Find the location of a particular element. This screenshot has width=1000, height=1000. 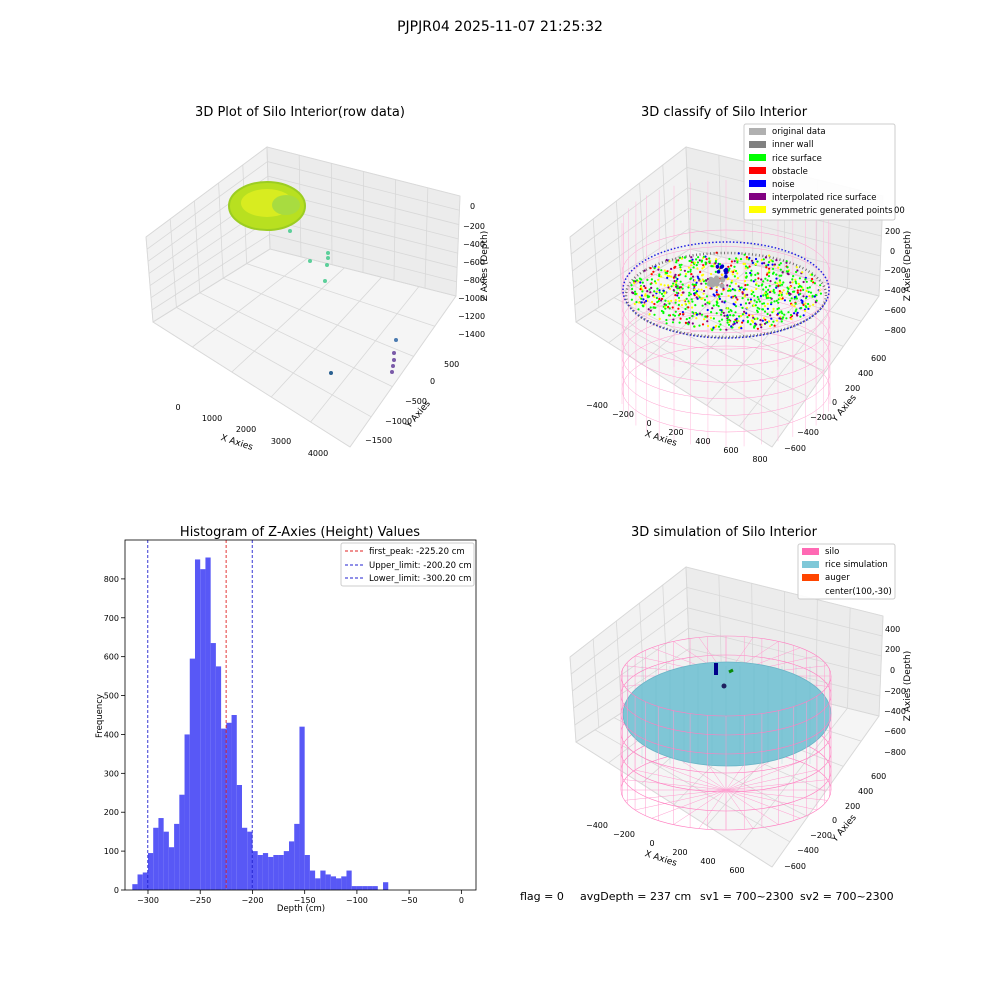

raw-point is located at coordinates (392, 372).